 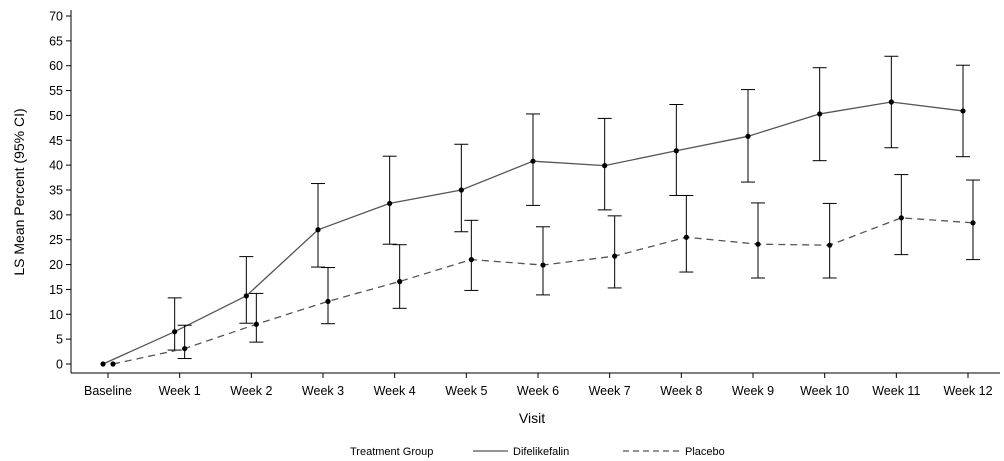 I want to click on y-tick-label: 15, so click(x=56, y=290).